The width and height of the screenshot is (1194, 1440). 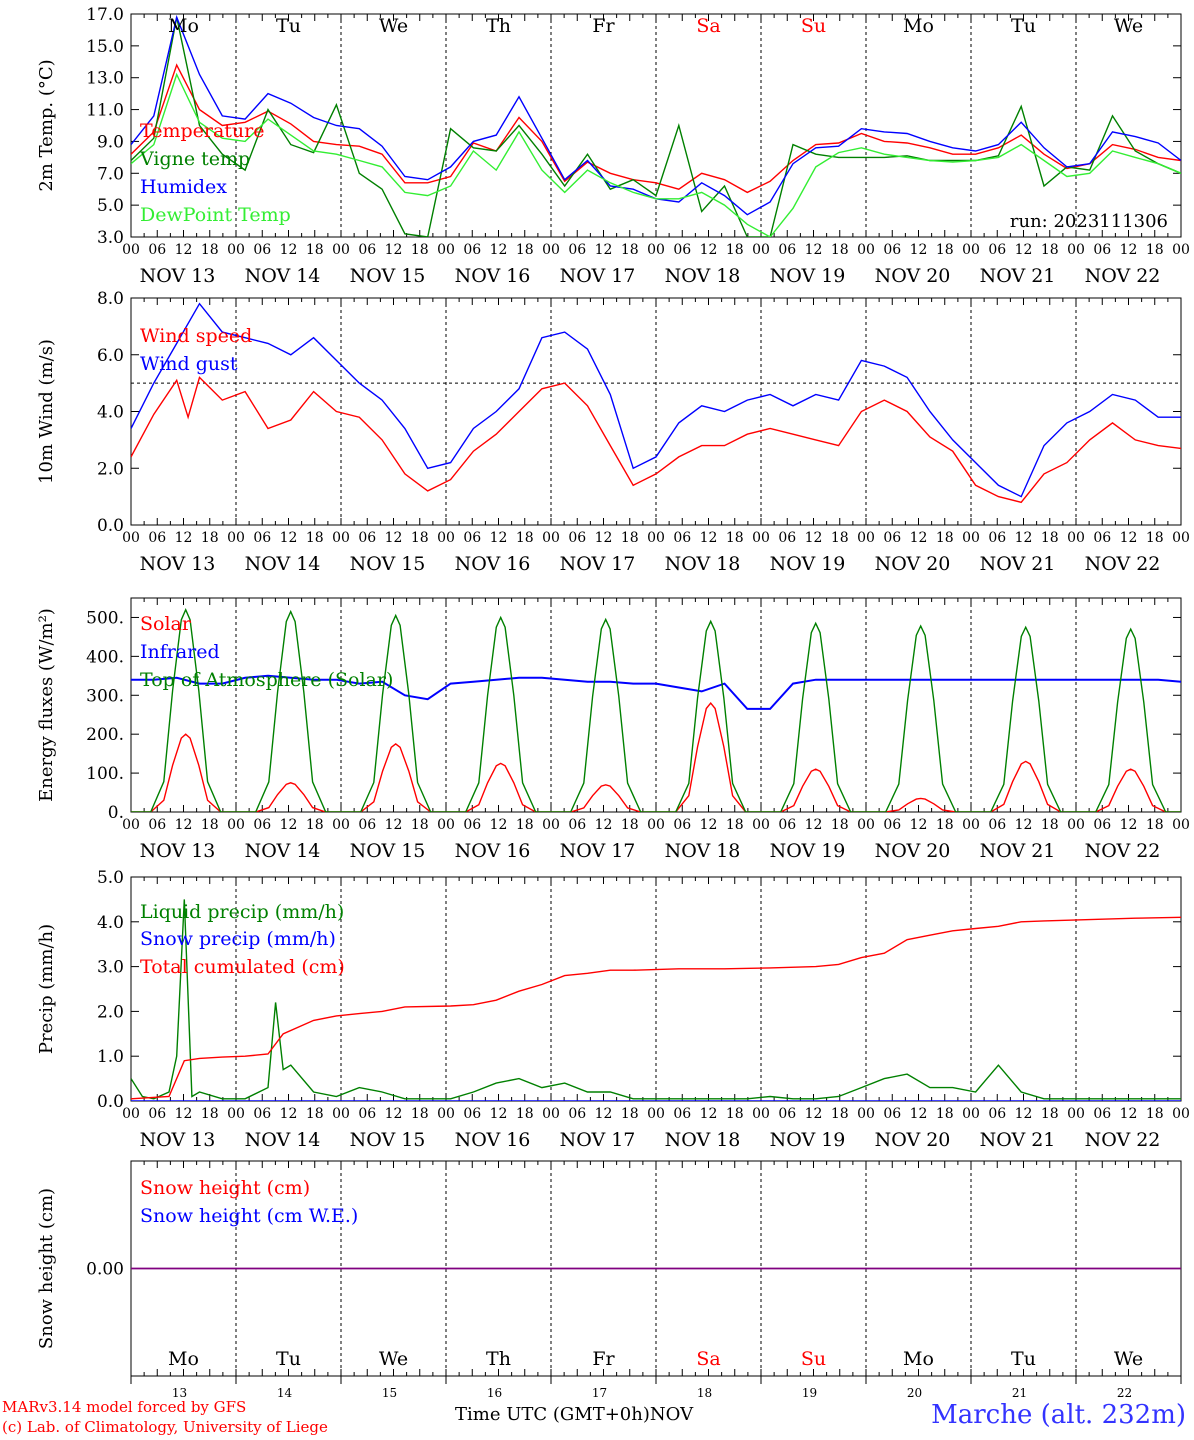 I want to click on weekday-label: Sa, so click(x=708, y=1359).